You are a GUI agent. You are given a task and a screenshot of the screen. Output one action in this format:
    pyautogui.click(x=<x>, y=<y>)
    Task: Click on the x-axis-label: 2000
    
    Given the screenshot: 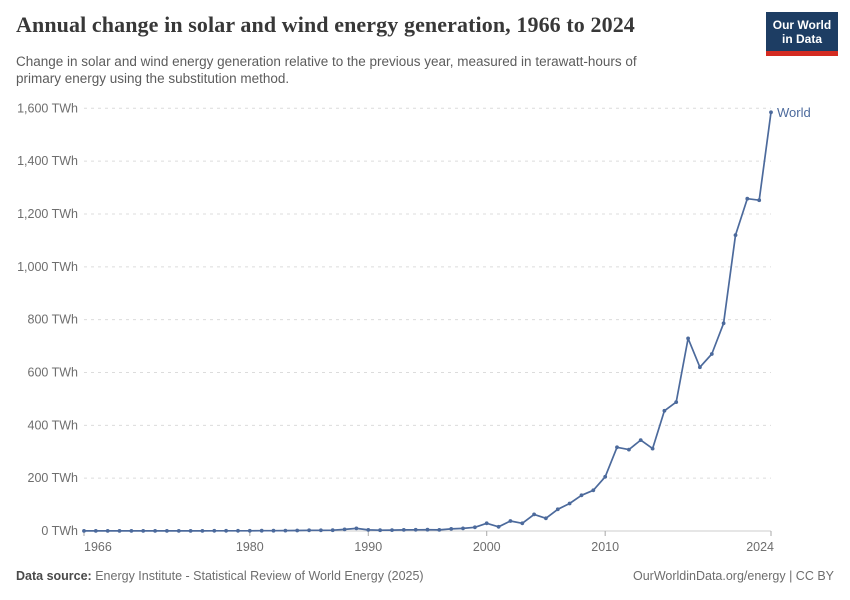 What is the action you would take?
    pyautogui.click(x=487, y=547)
    